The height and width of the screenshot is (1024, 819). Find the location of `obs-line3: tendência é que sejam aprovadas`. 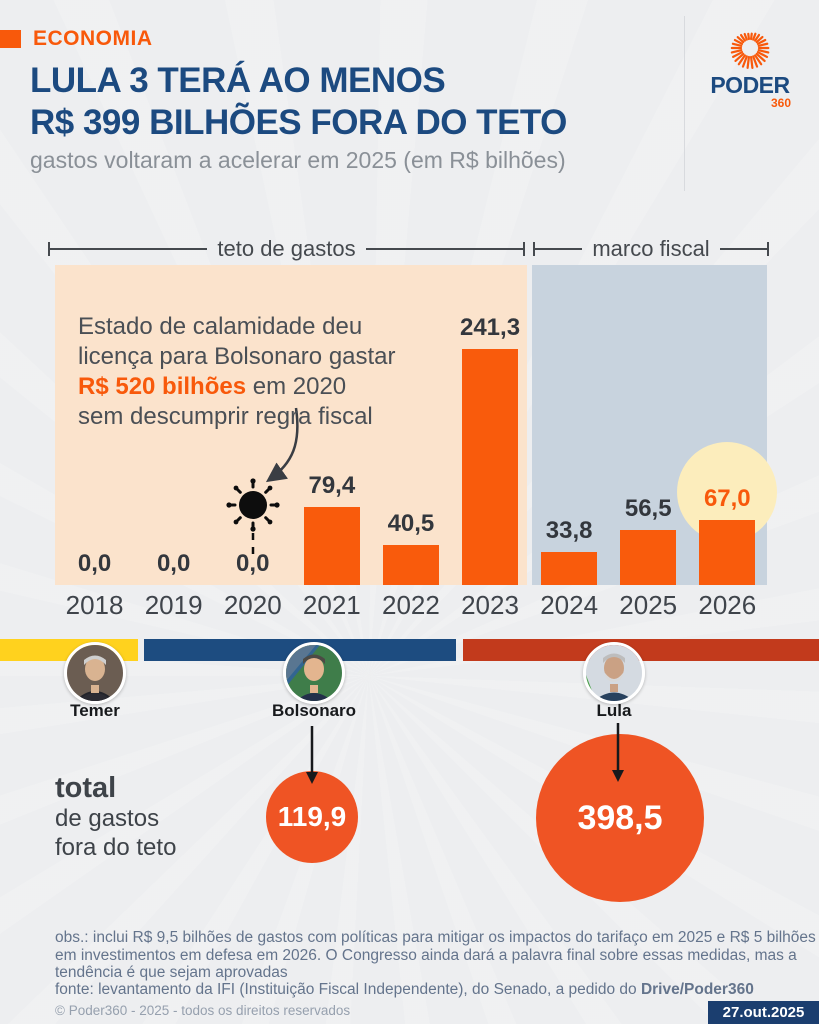

obs-line3: tendência é que sejam aprovadas is located at coordinates (171, 972).